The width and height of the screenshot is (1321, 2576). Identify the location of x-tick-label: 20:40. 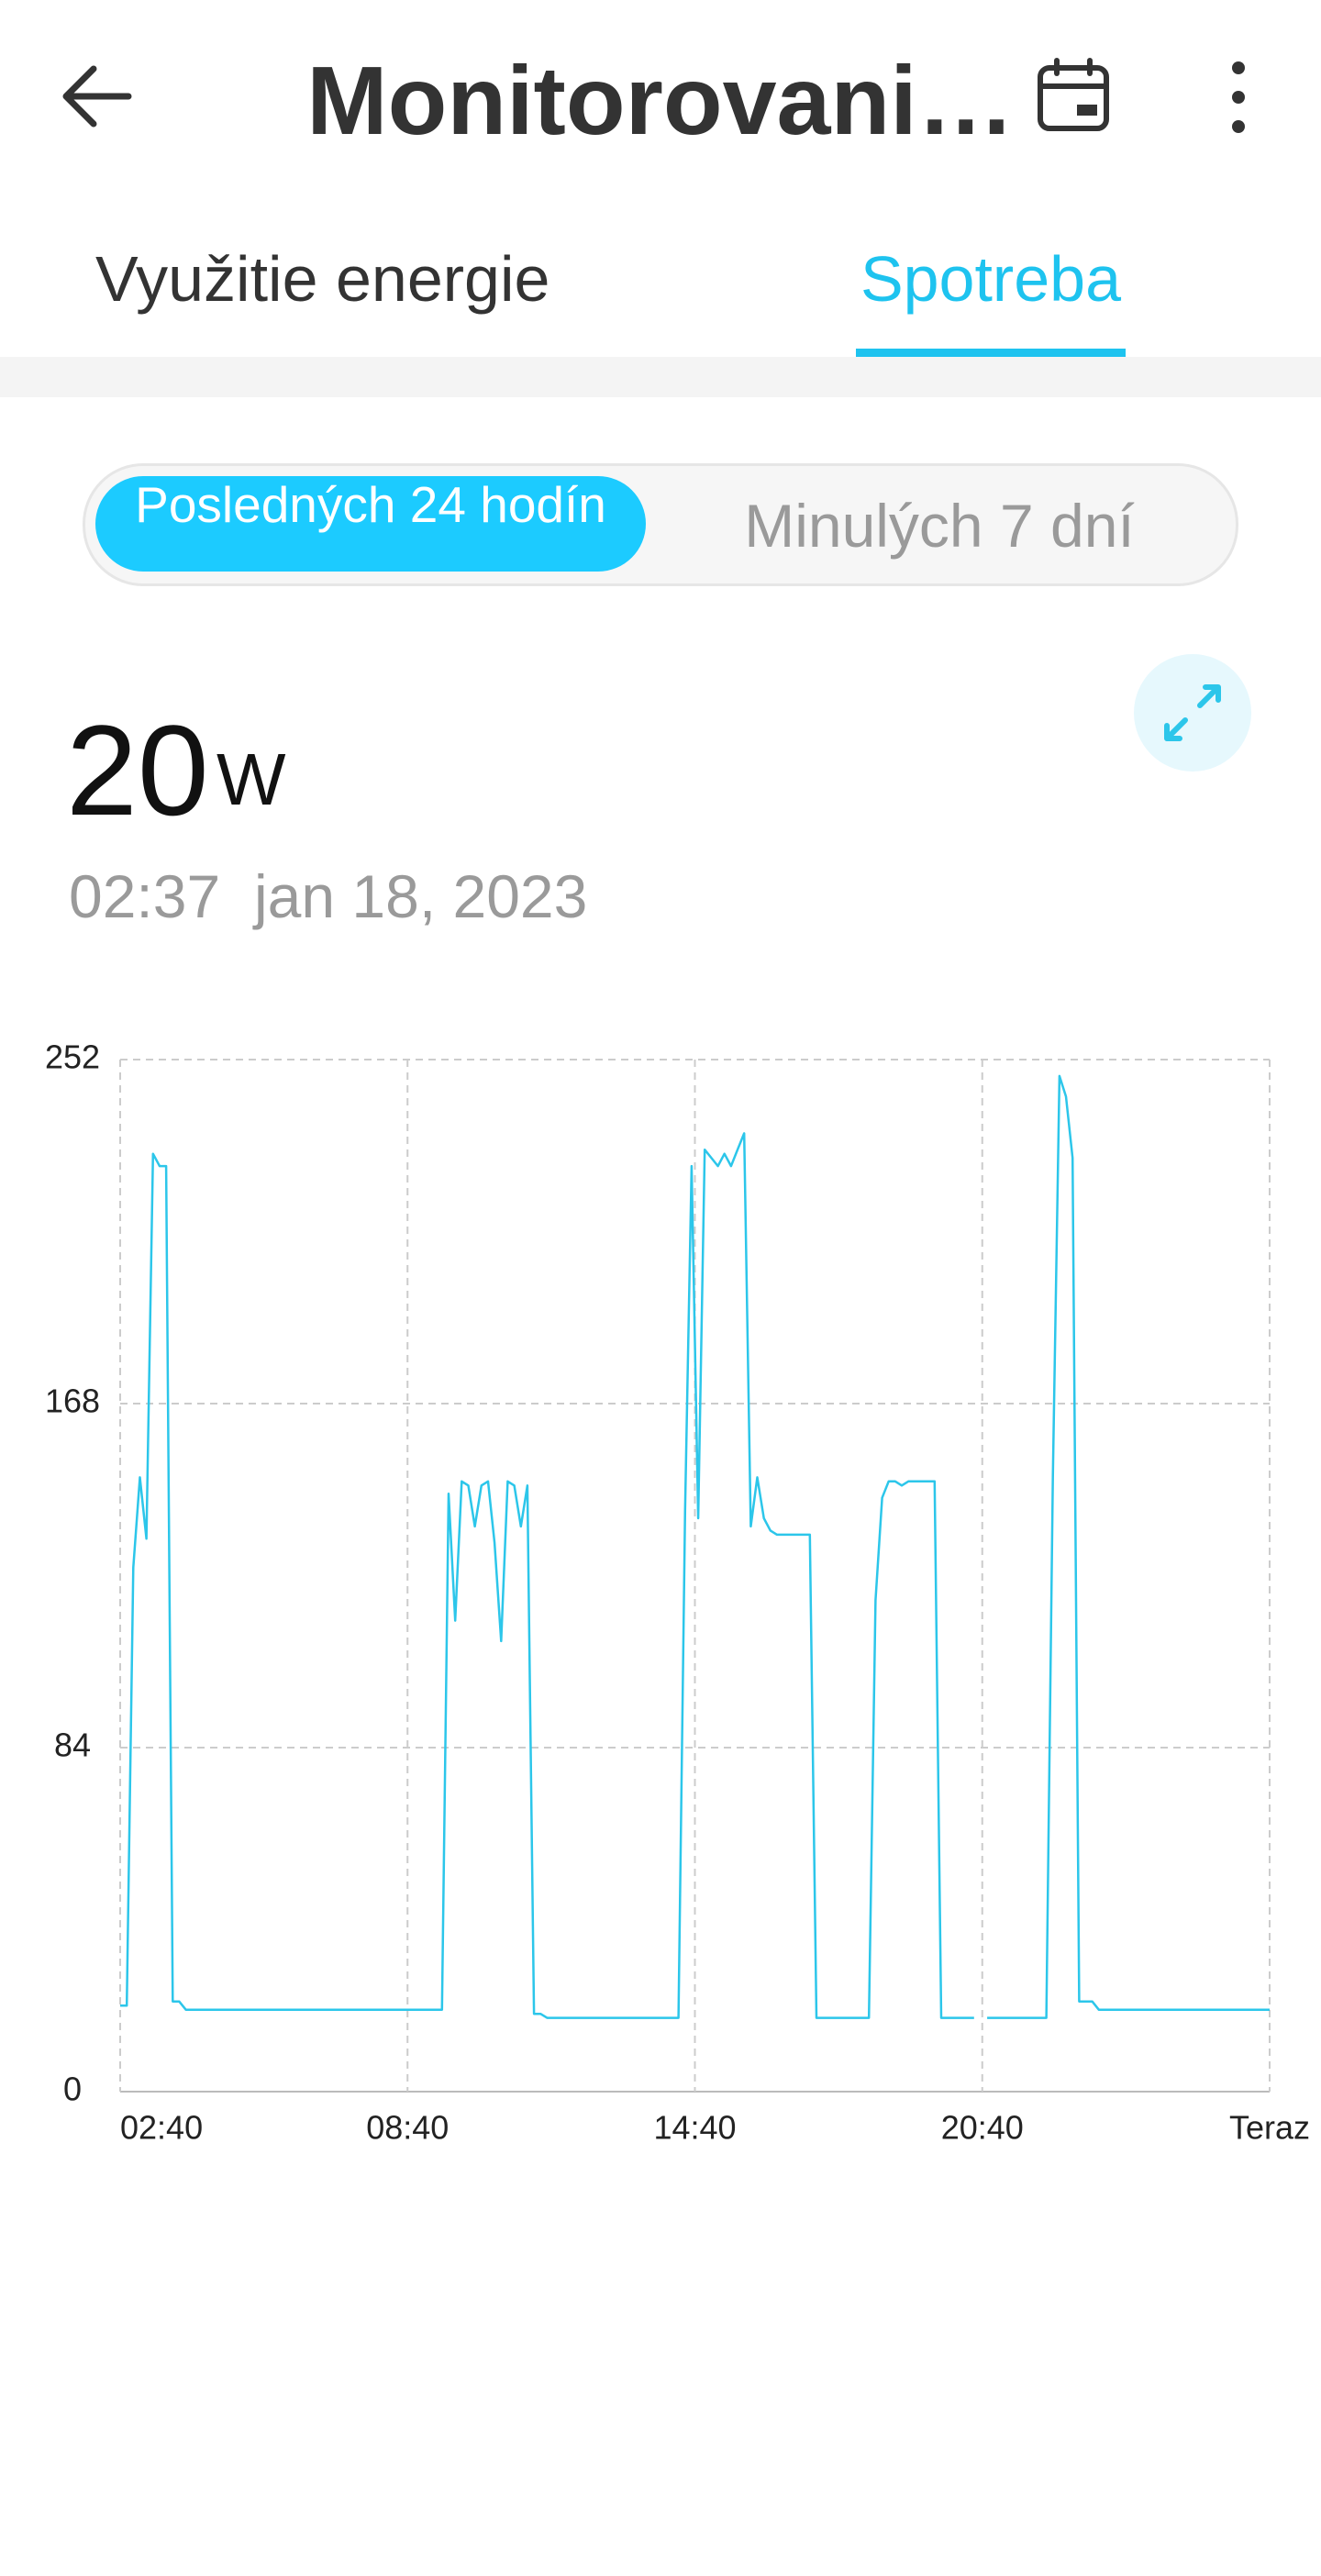
(982, 2128).